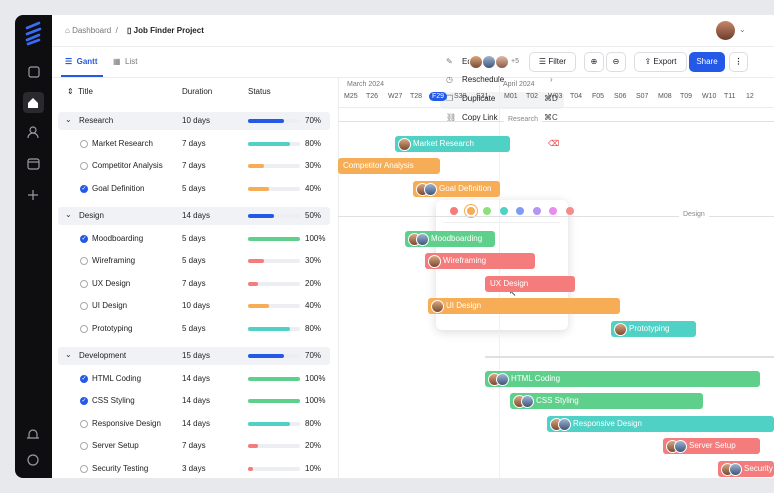 This screenshot has width=774, height=493. Describe the element at coordinates (606, 401) in the screenshot. I see `gantt-bar: CSS Styling` at that location.